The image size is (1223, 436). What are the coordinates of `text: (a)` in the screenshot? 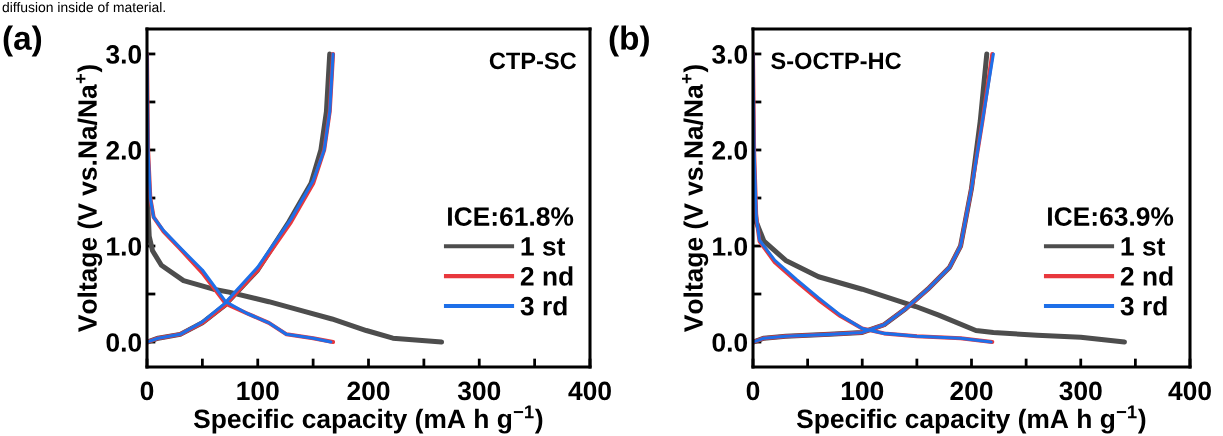 It's located at (22, 41).